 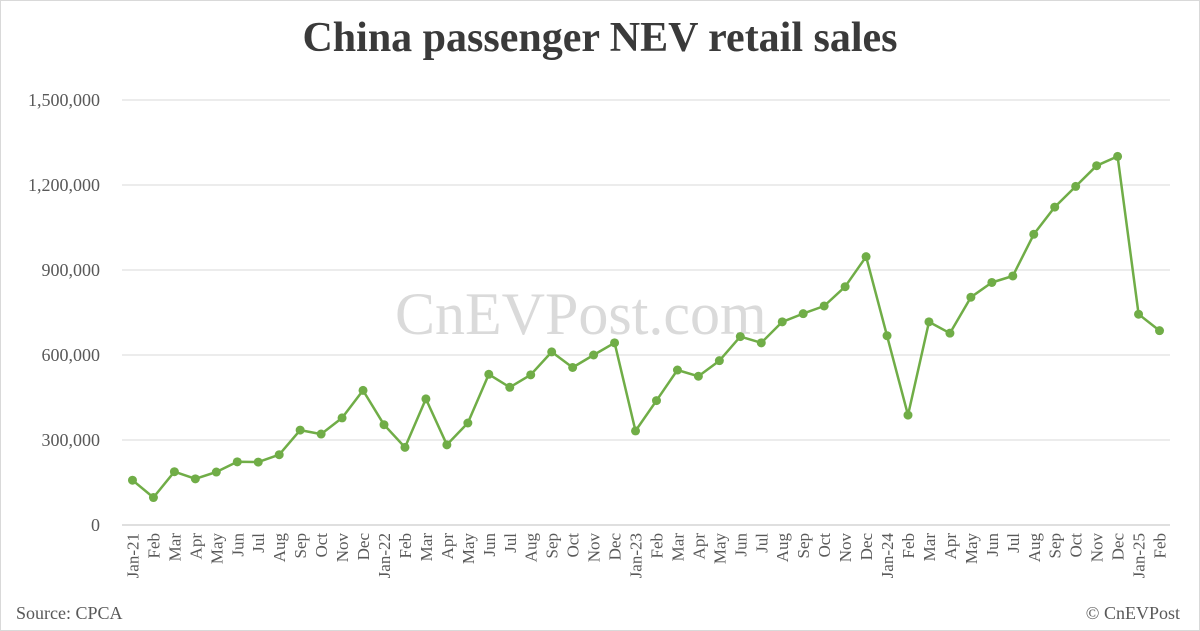 What do you see at coordinates (1139, 555) in the screenshot?
I see `x-tick-label: Jan-25` at bounding box center [1139, 555].